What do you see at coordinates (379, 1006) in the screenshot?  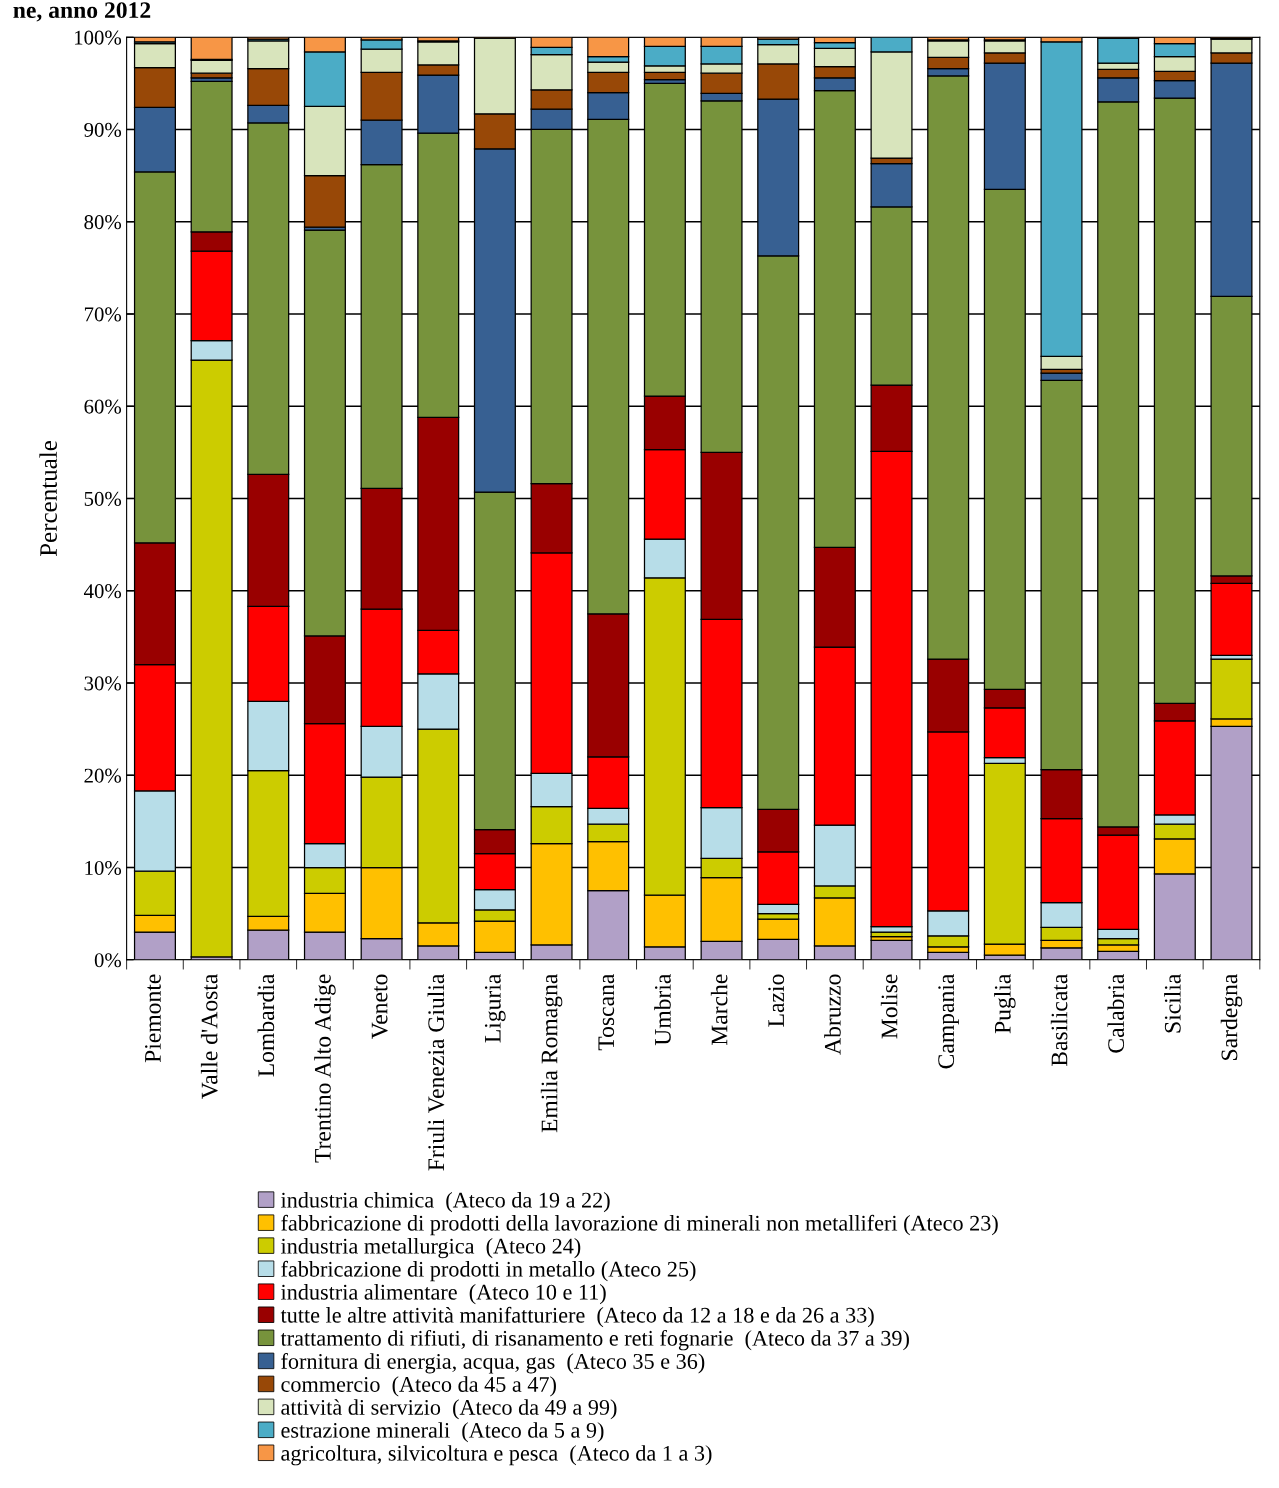 I see `x-tick-label: Veneto` at bounding box center [379, 1006].